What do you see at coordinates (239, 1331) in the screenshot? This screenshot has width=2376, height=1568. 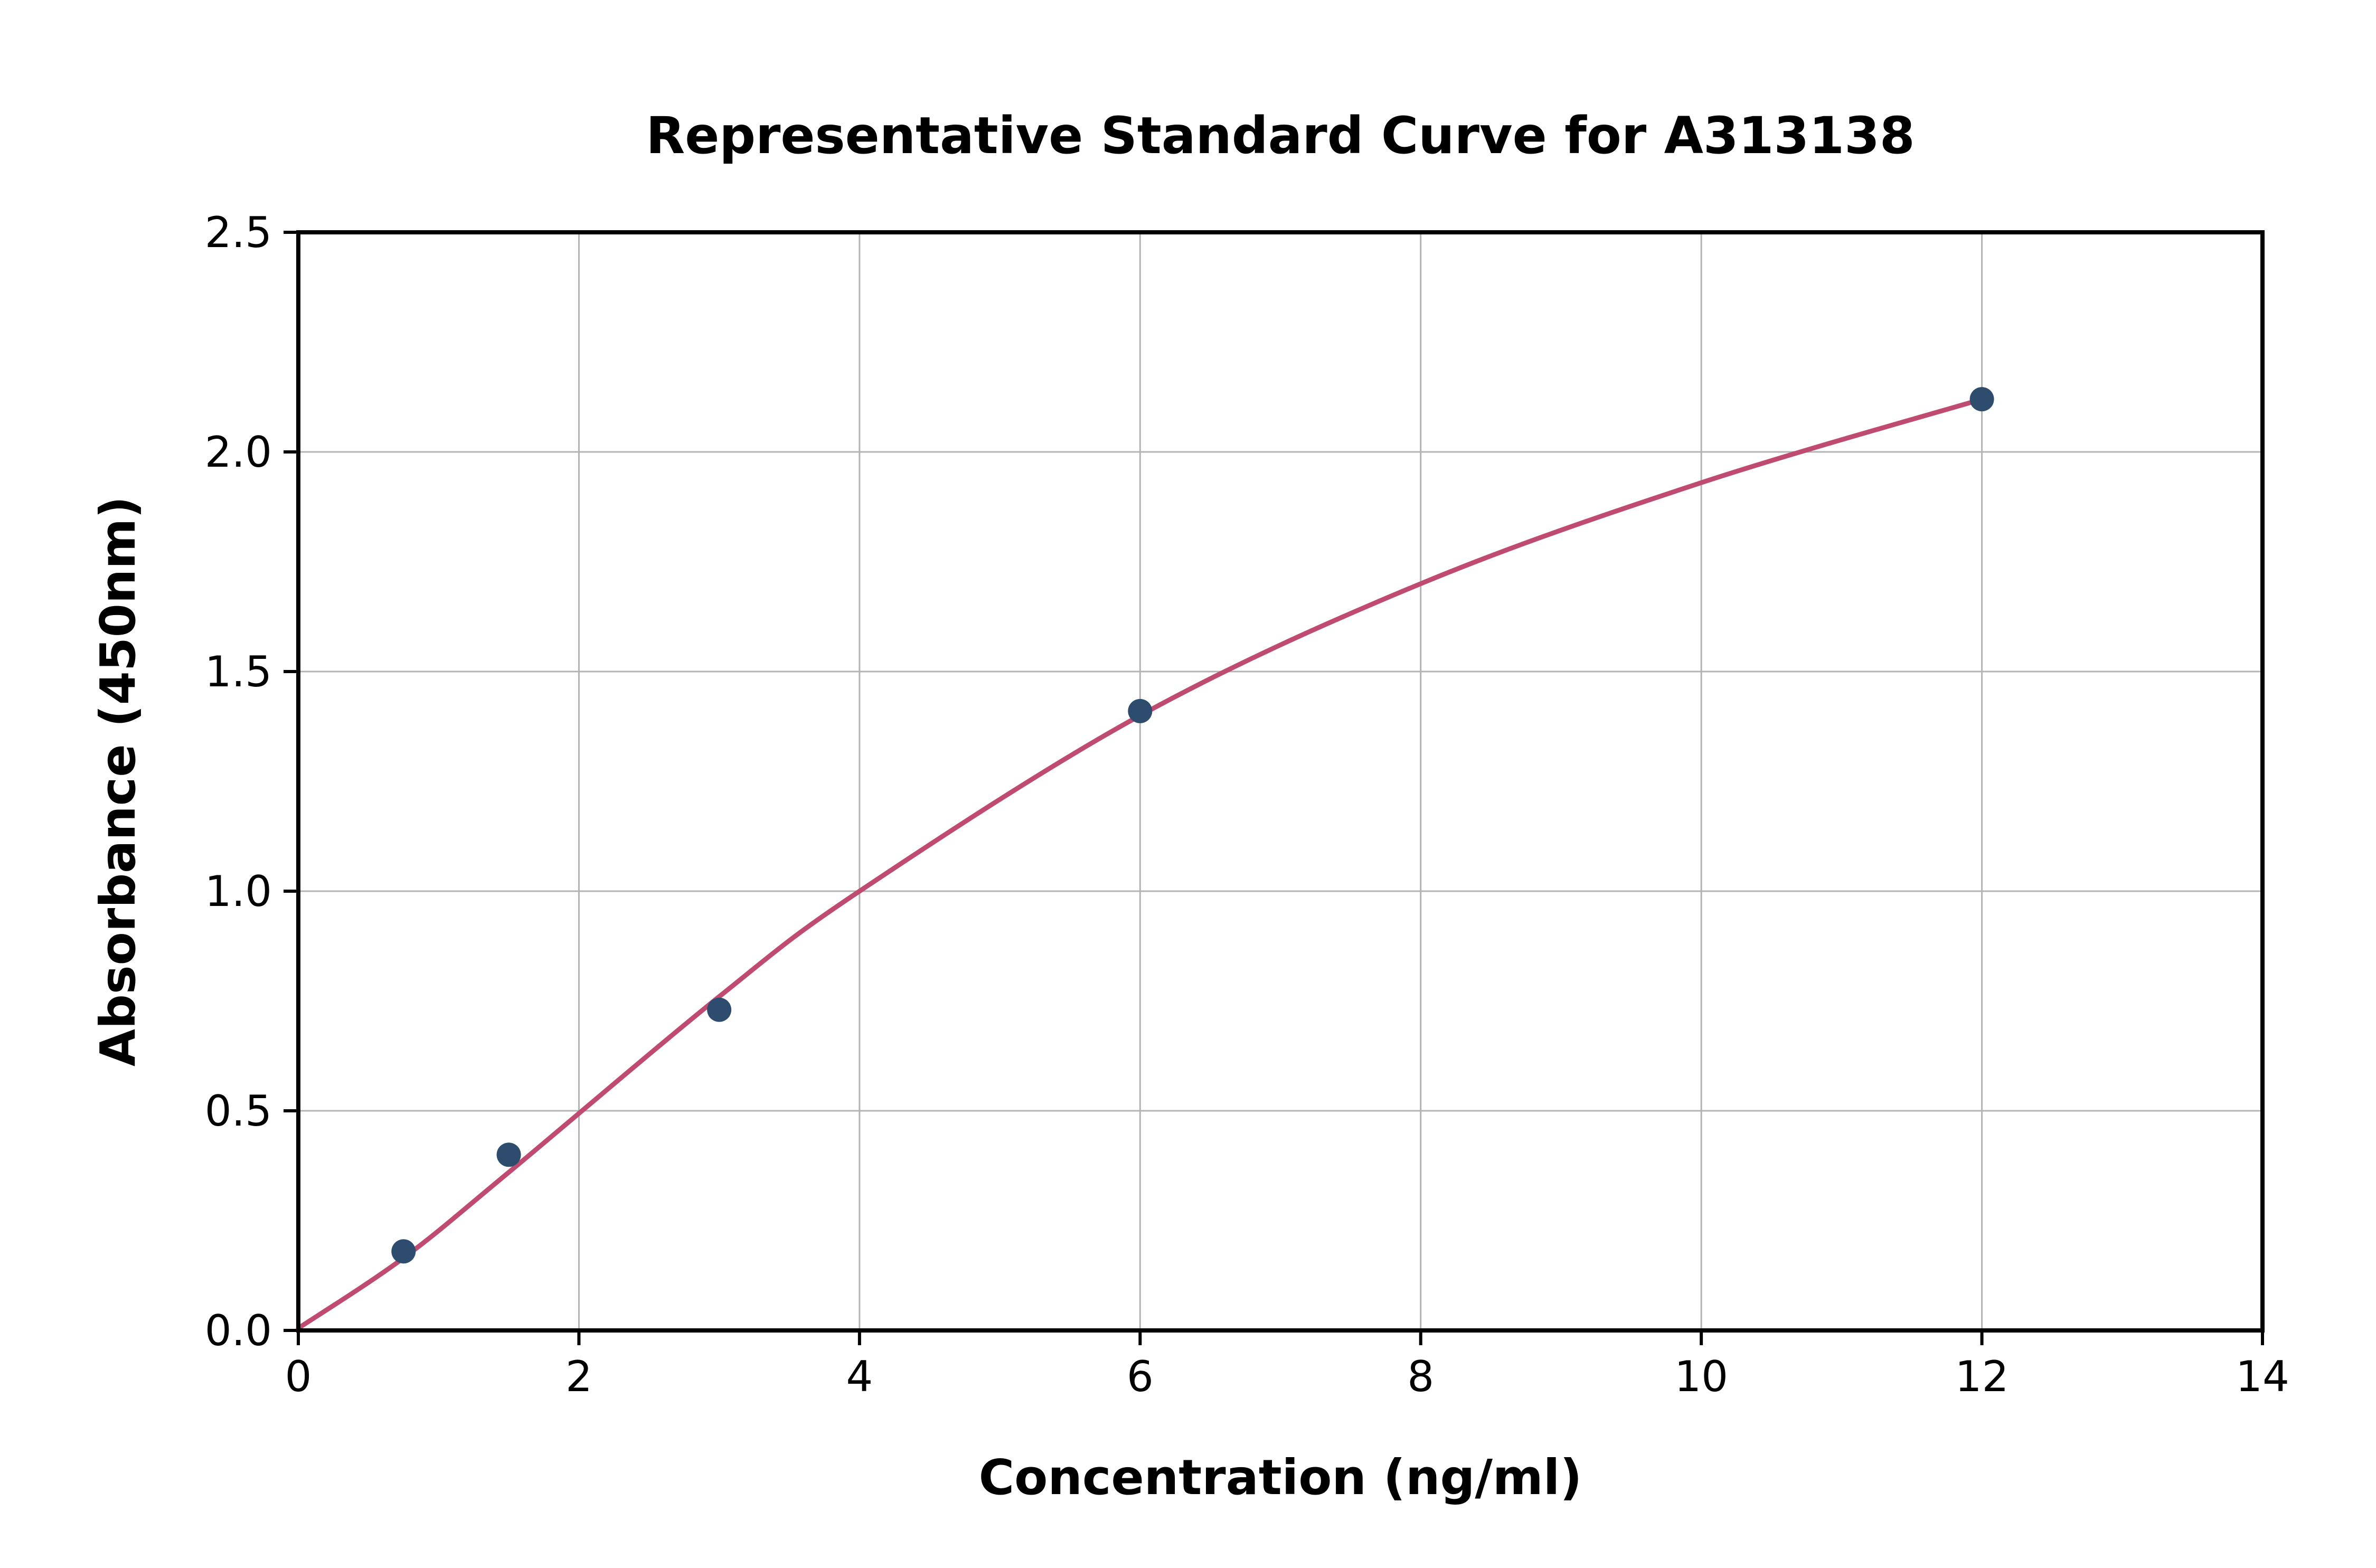 I see `y-tick-label: 0.0` at bounding box center [239, 1331].